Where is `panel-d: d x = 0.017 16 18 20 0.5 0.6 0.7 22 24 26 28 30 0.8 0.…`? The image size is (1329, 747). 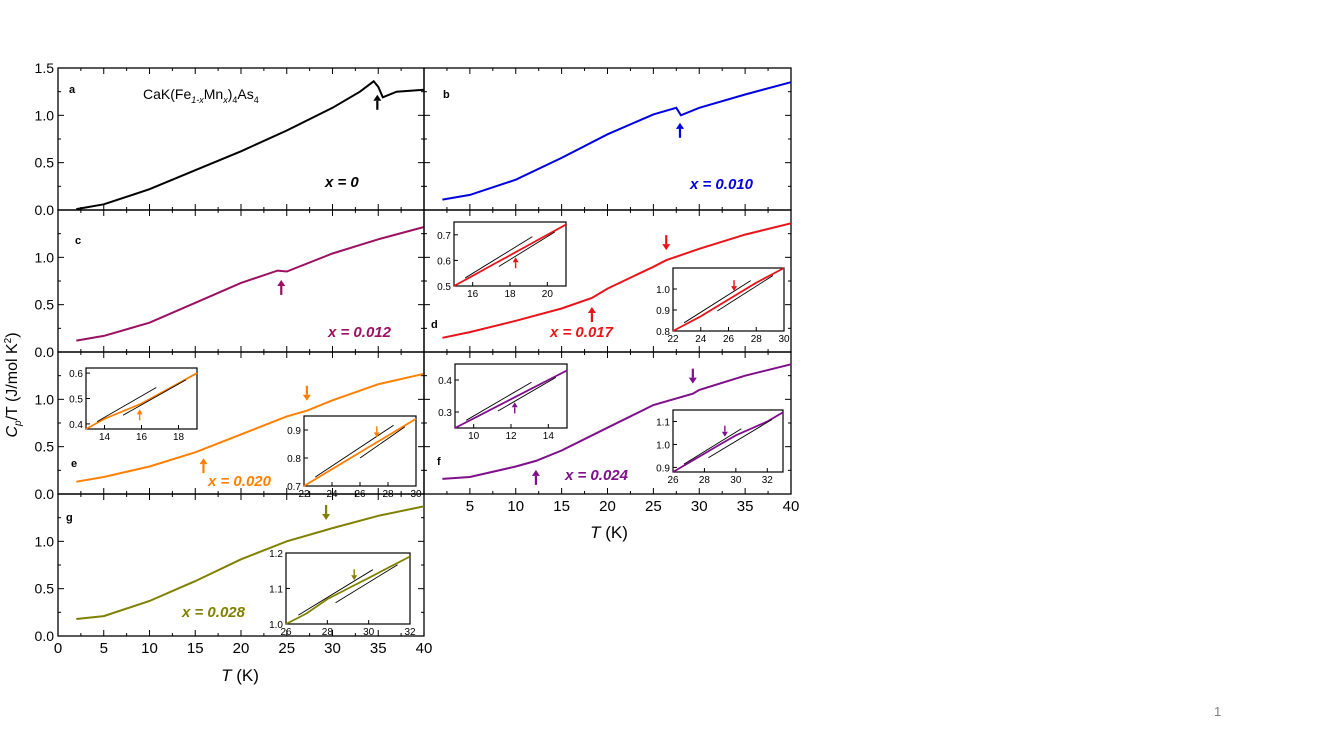
panel-d: d x = 0.017 16 18 20 0.5 0.6 0.7 22 24 26 28 30 0.8 0.… is located at coordinates (607, 281).